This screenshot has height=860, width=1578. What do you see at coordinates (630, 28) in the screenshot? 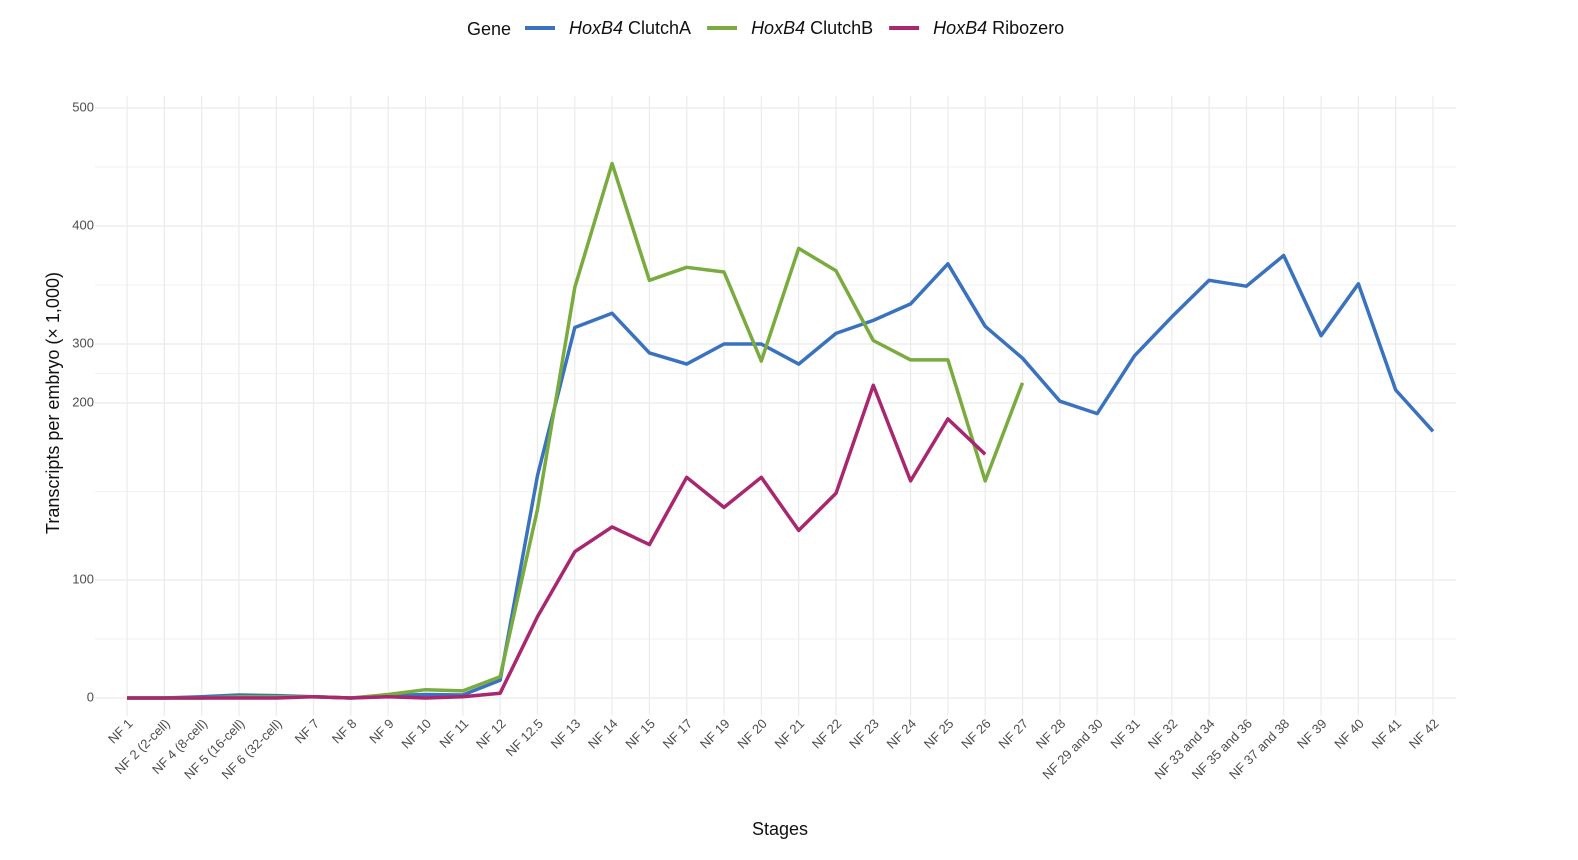
I see `legend-label: HoxB4 ClutchA` at bounding box center [630, 28].